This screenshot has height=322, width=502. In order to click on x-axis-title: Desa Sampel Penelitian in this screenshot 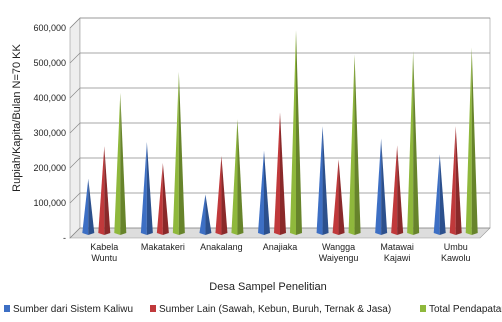, I will do `click(267, 287)`.